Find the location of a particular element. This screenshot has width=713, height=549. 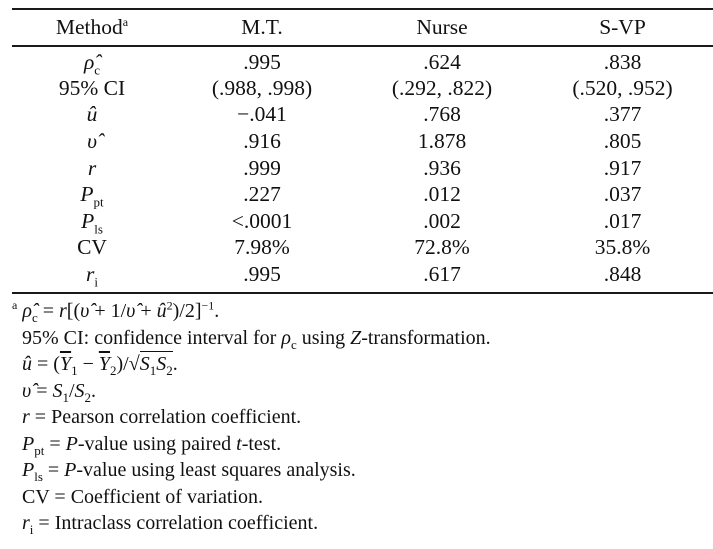

row-label: Ppt is located at coordinates (92, 196).